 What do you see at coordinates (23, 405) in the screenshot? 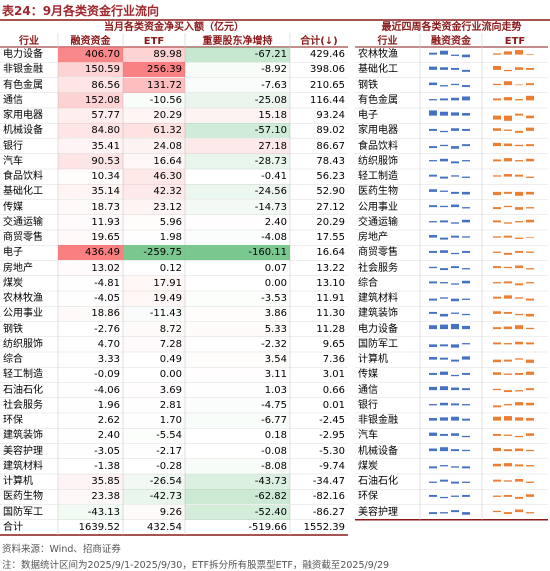
I see `row-label: 社会服务` at bounding box center [23, 405].